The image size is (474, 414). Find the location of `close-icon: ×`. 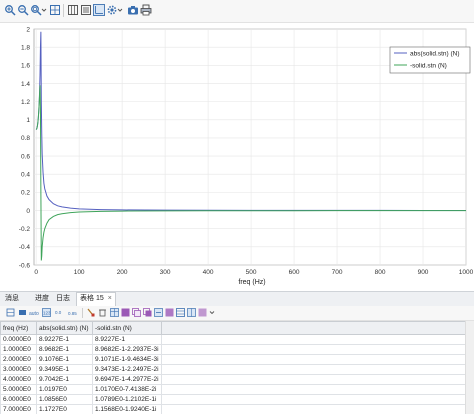

close-icon: × is located at coordinates (109, 298).